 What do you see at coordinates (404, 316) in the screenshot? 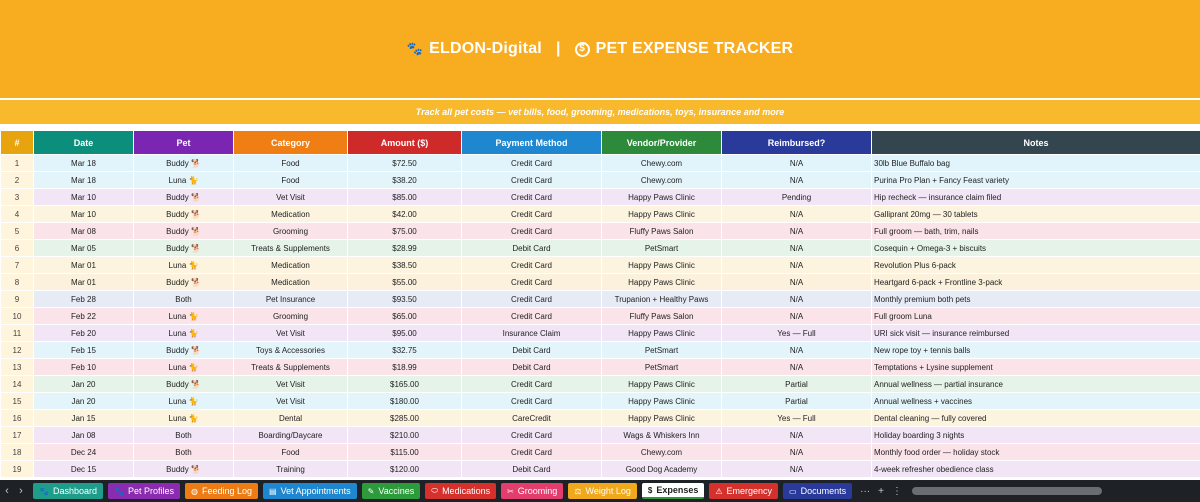
I see `cell-amount: $65.00` at bounding box center [404, 316].